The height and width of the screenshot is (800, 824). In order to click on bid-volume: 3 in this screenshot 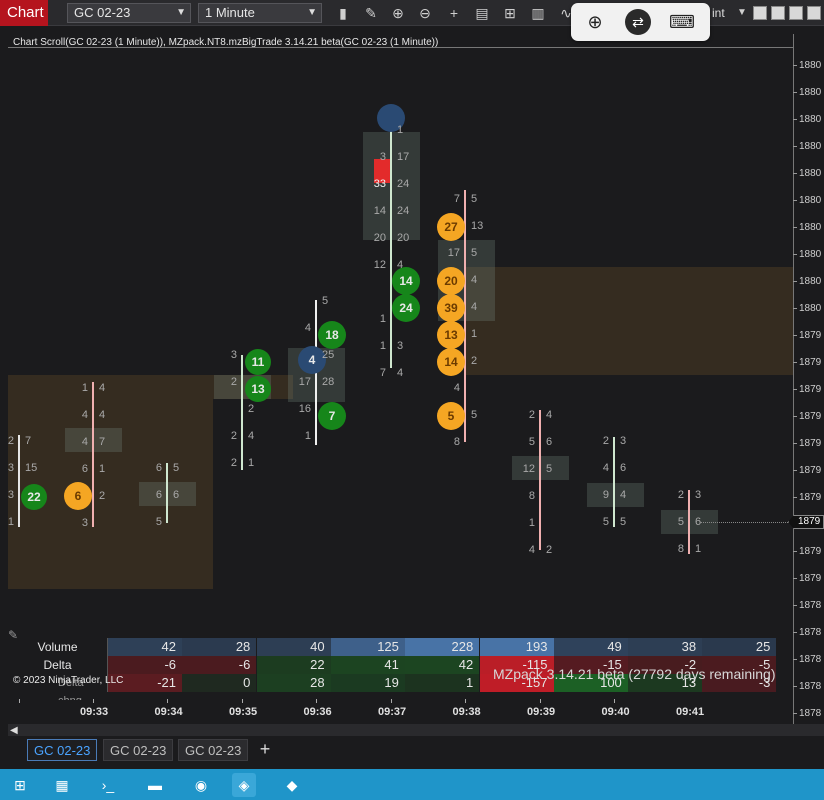, I will do `click(233, 355)`.